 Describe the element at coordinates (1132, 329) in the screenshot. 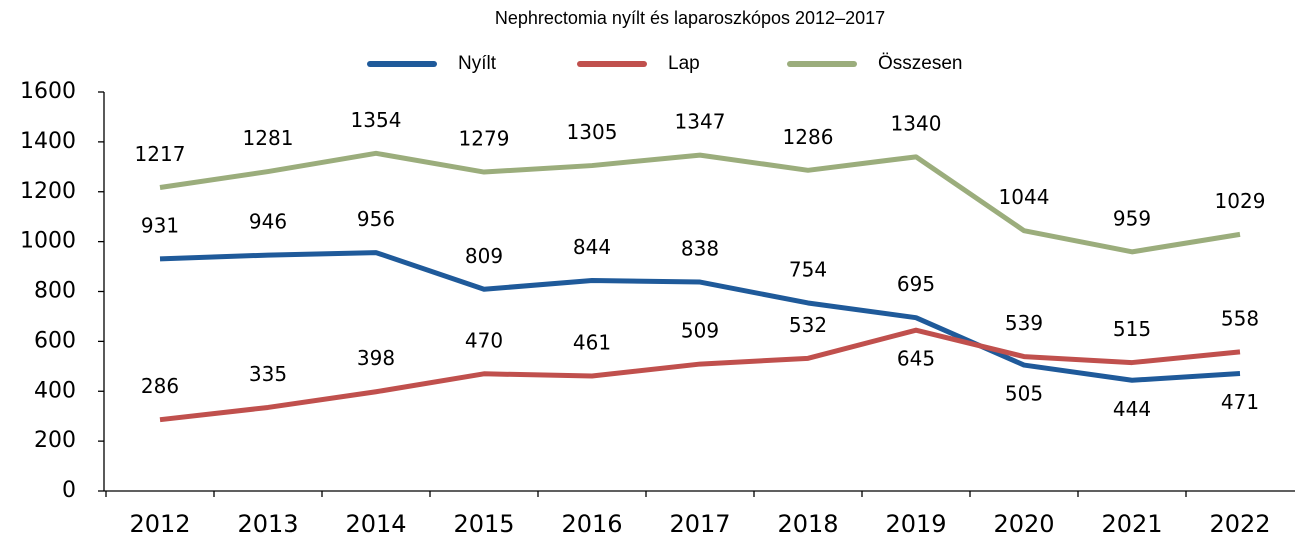

I see `data-label: 515` at that location.